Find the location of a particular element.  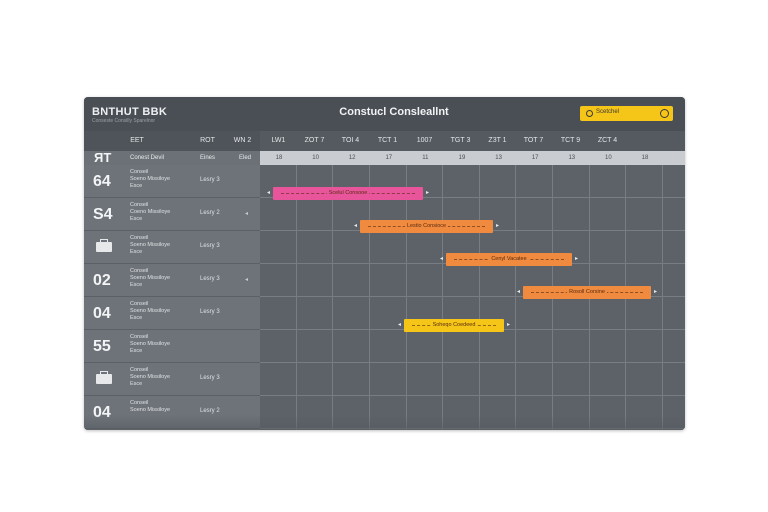

day-header-6: 13 is located at coordinates (498, 158).